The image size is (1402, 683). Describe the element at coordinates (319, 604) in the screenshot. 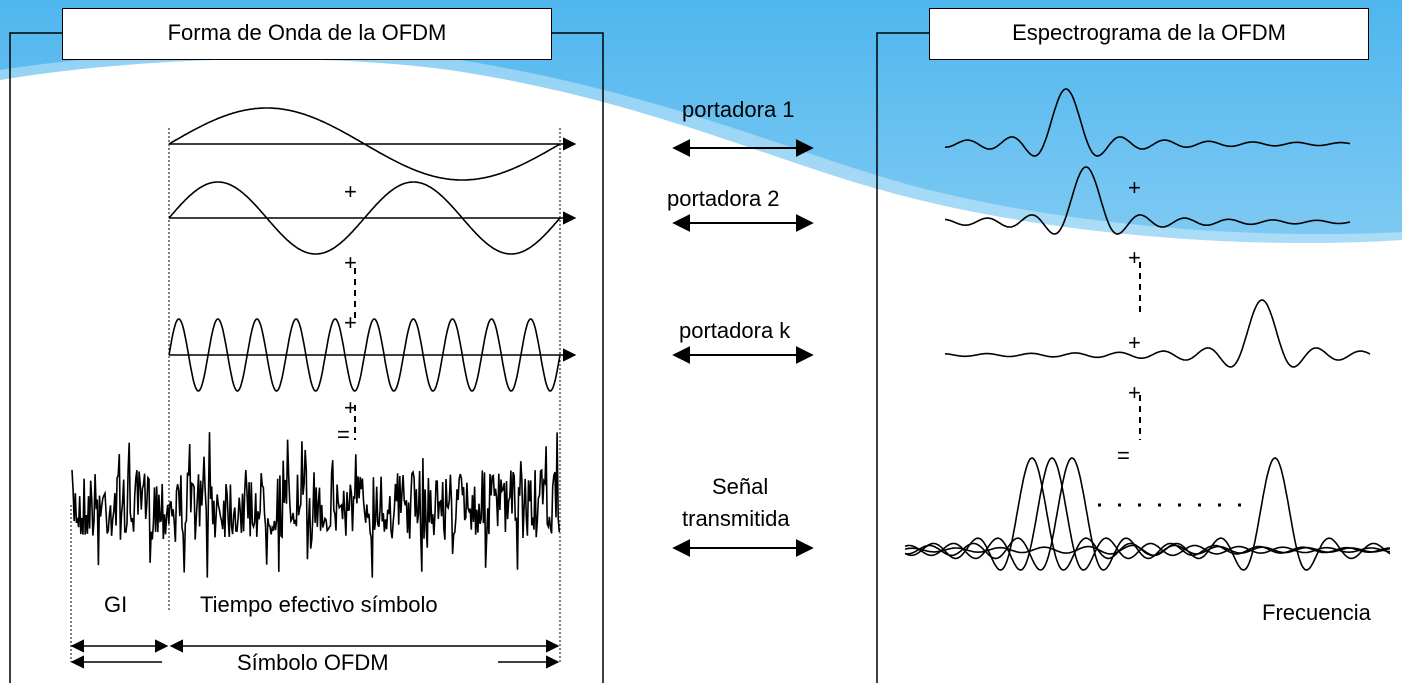

I see `effective-time-label: Tiempo efectivo símbolo` at that location.